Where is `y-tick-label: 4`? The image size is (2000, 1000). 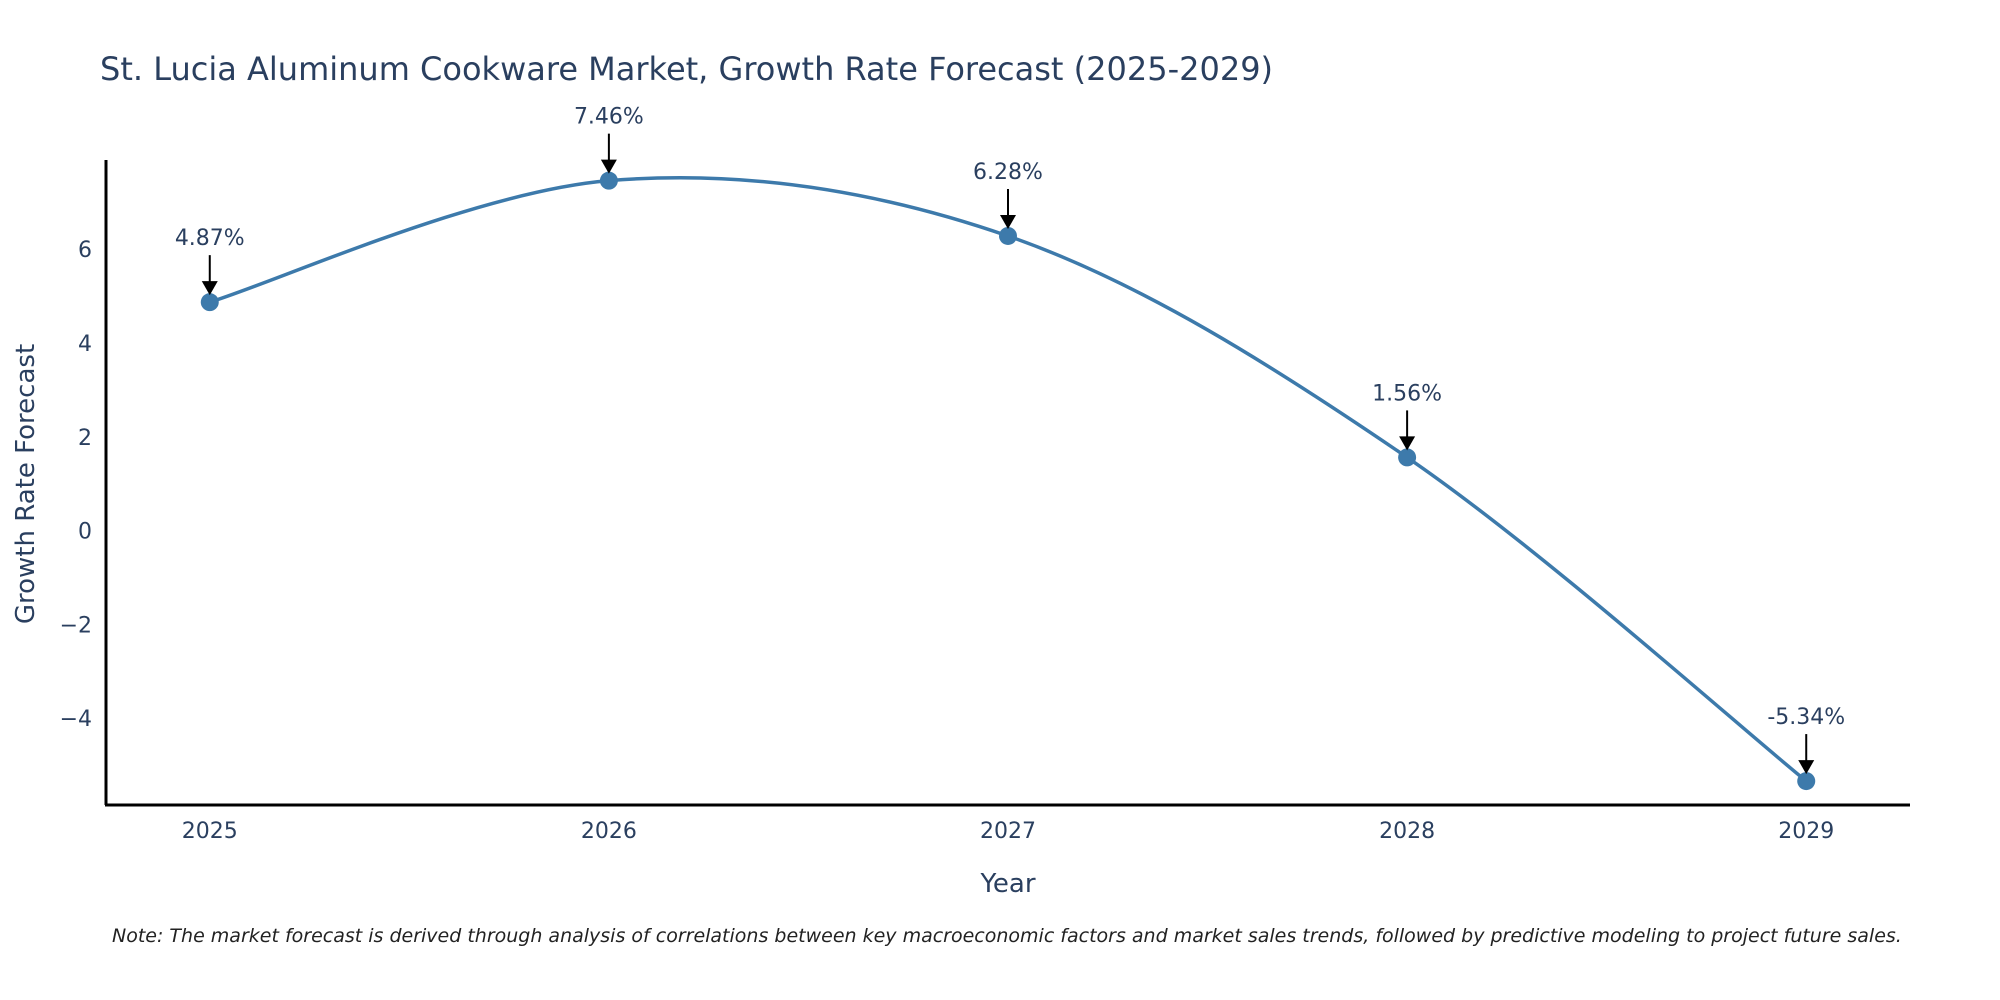
y-tick-label: 4 is located at coordinates (85, 344).